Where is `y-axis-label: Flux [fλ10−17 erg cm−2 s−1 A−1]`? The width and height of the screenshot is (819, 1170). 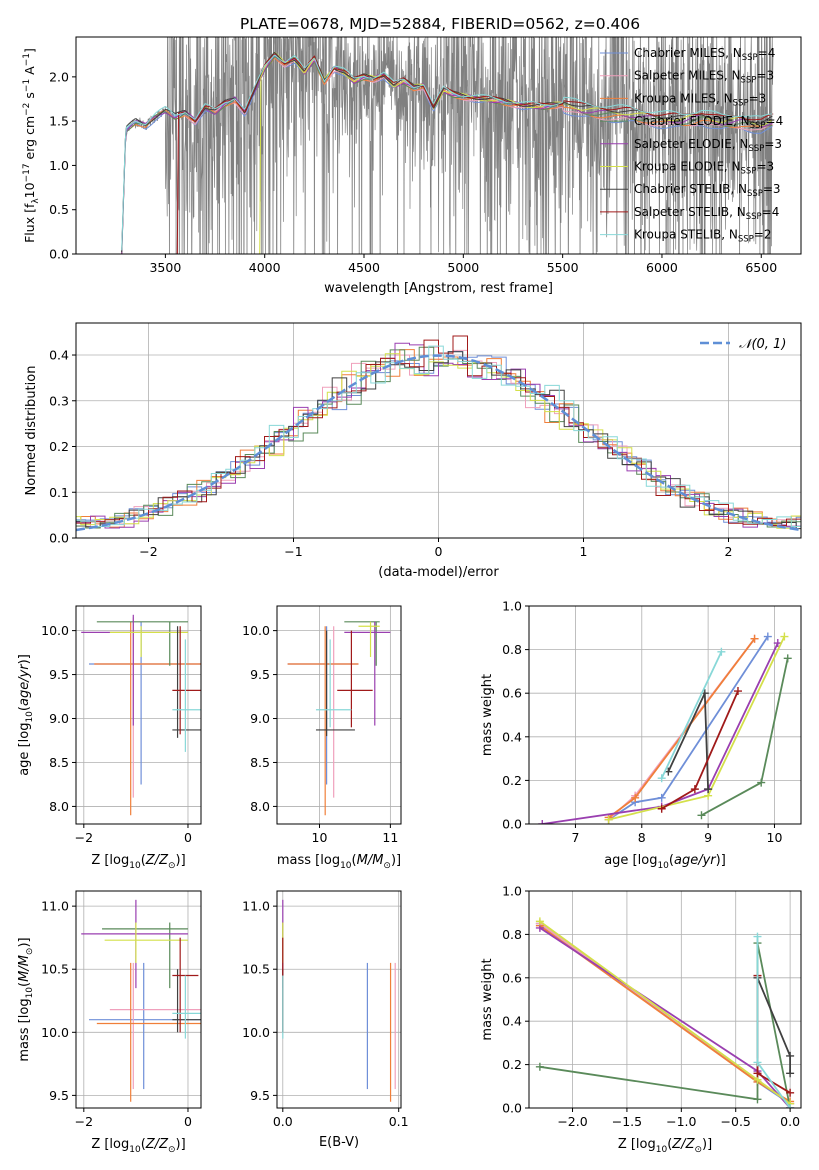 y-axis-label: Flux [fλ10−17 erg cm−2 s−1 A−1] is located at coordinates (31, 145).